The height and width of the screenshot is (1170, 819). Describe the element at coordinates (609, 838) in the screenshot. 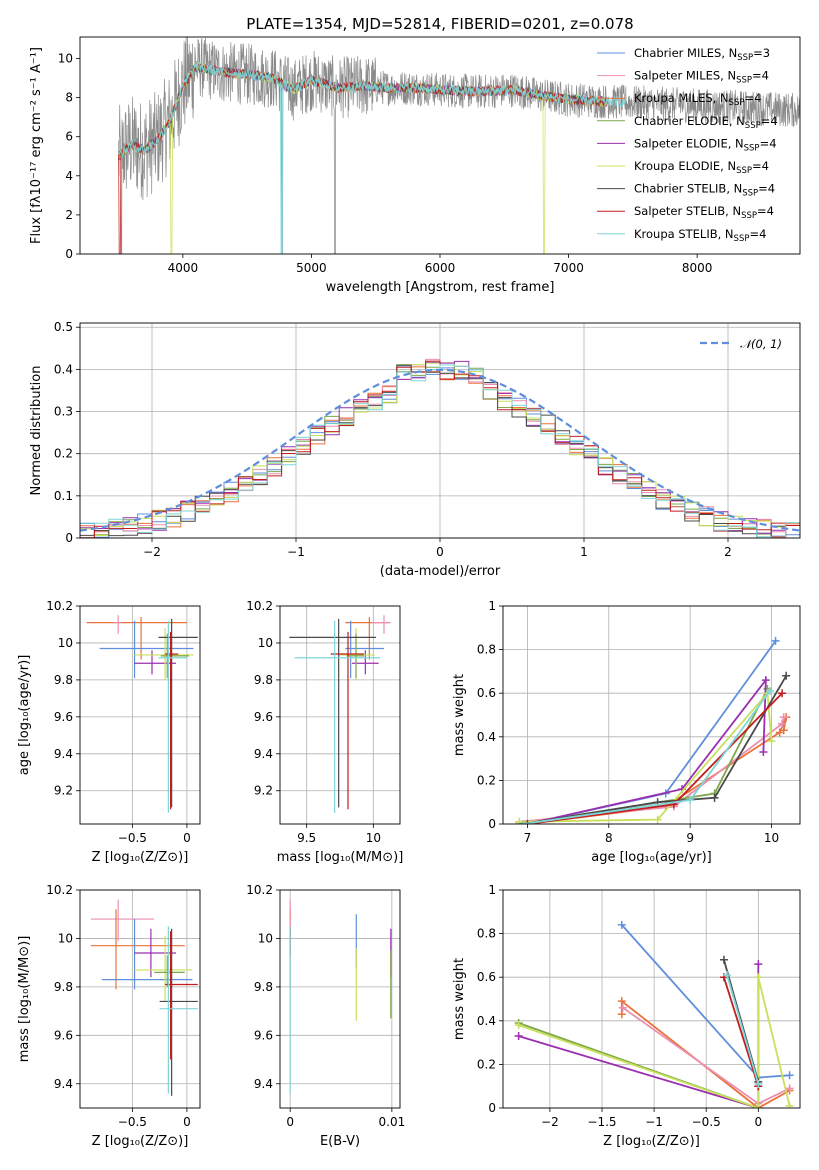

I see `x-tick-label: 8` at that location.